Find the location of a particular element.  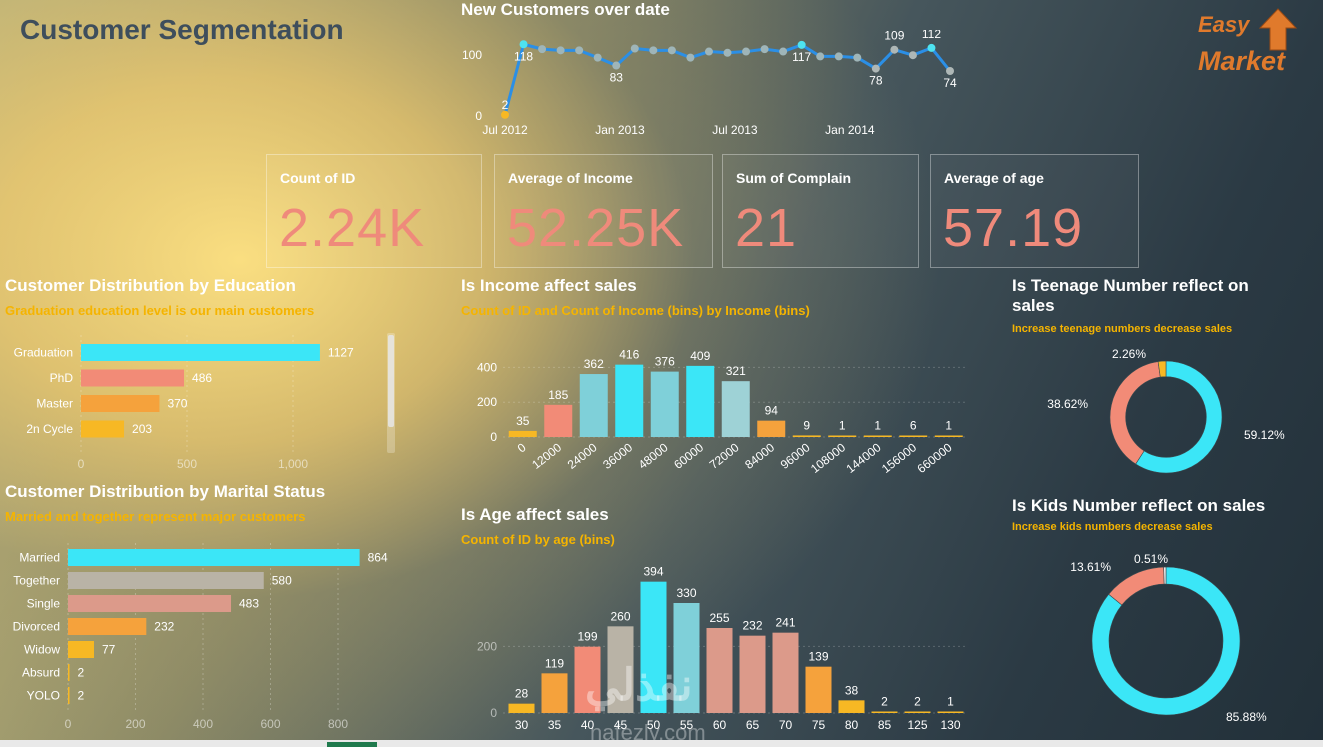

x-tick-label: 144000 is located at coordinates (863, 458).